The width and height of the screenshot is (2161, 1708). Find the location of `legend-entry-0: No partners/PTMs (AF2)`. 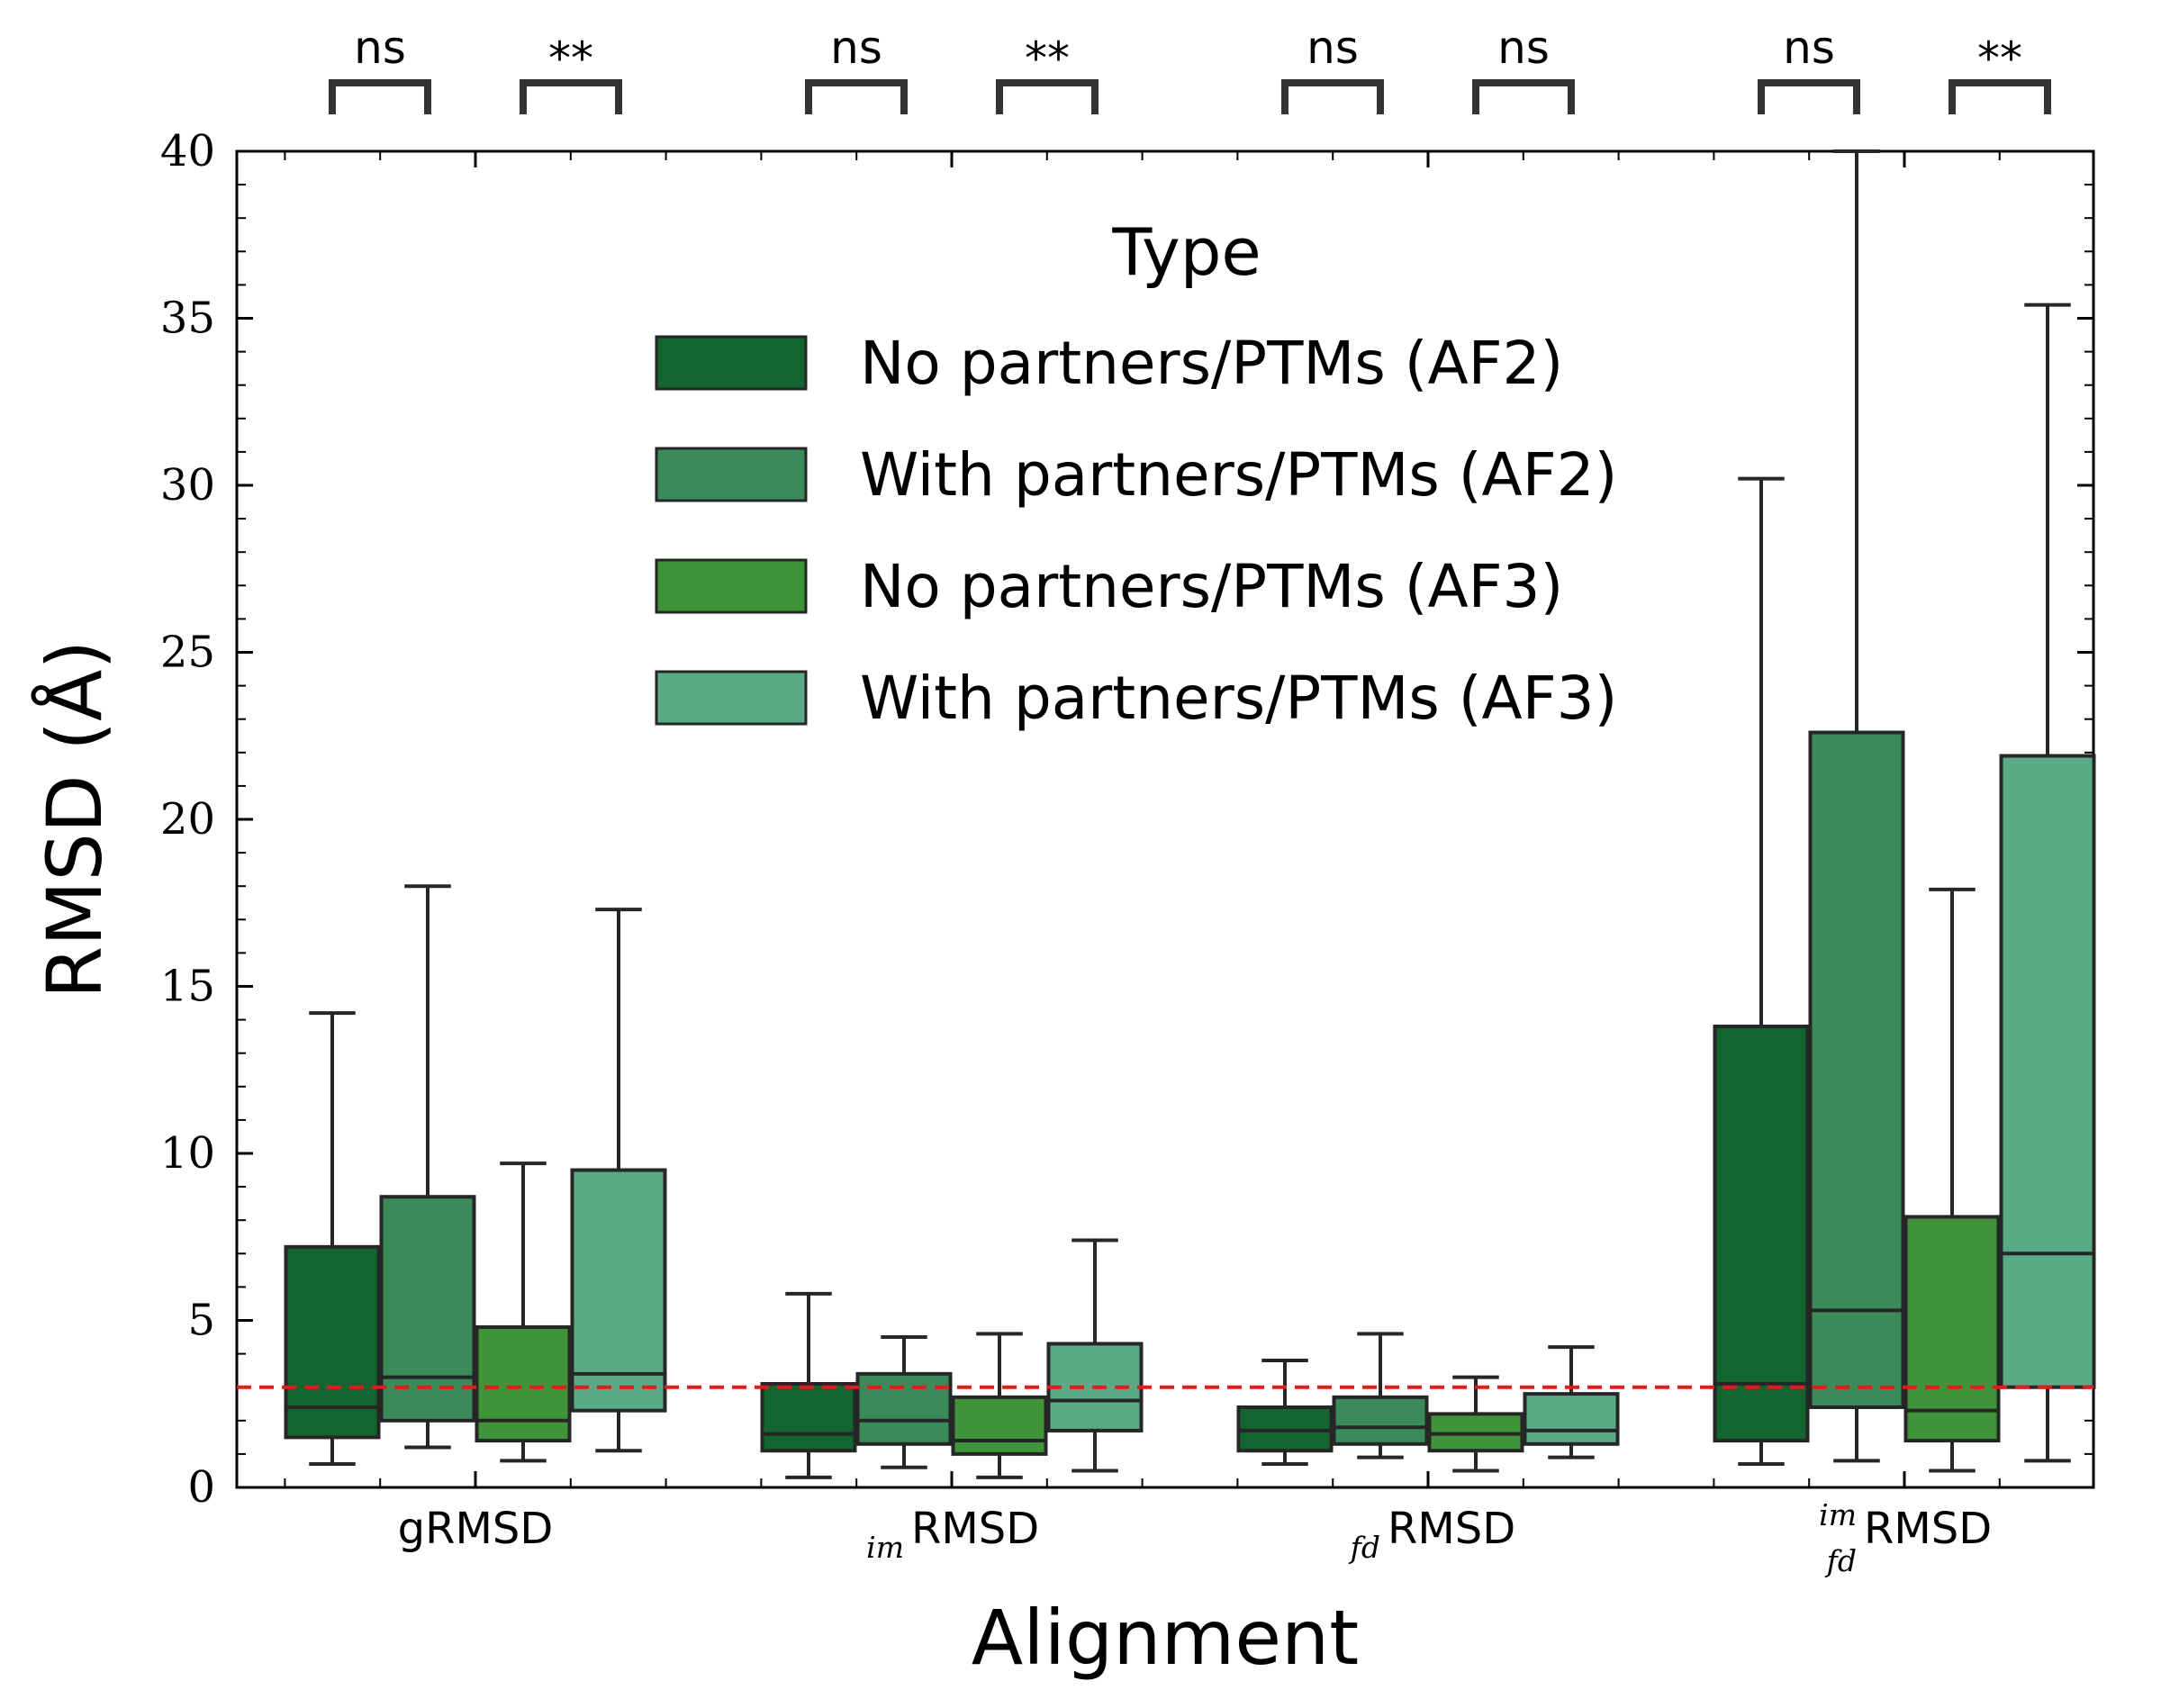

legend-entry-0: No partners/PTMs (AF2) is located at coordinates (1109, 363).